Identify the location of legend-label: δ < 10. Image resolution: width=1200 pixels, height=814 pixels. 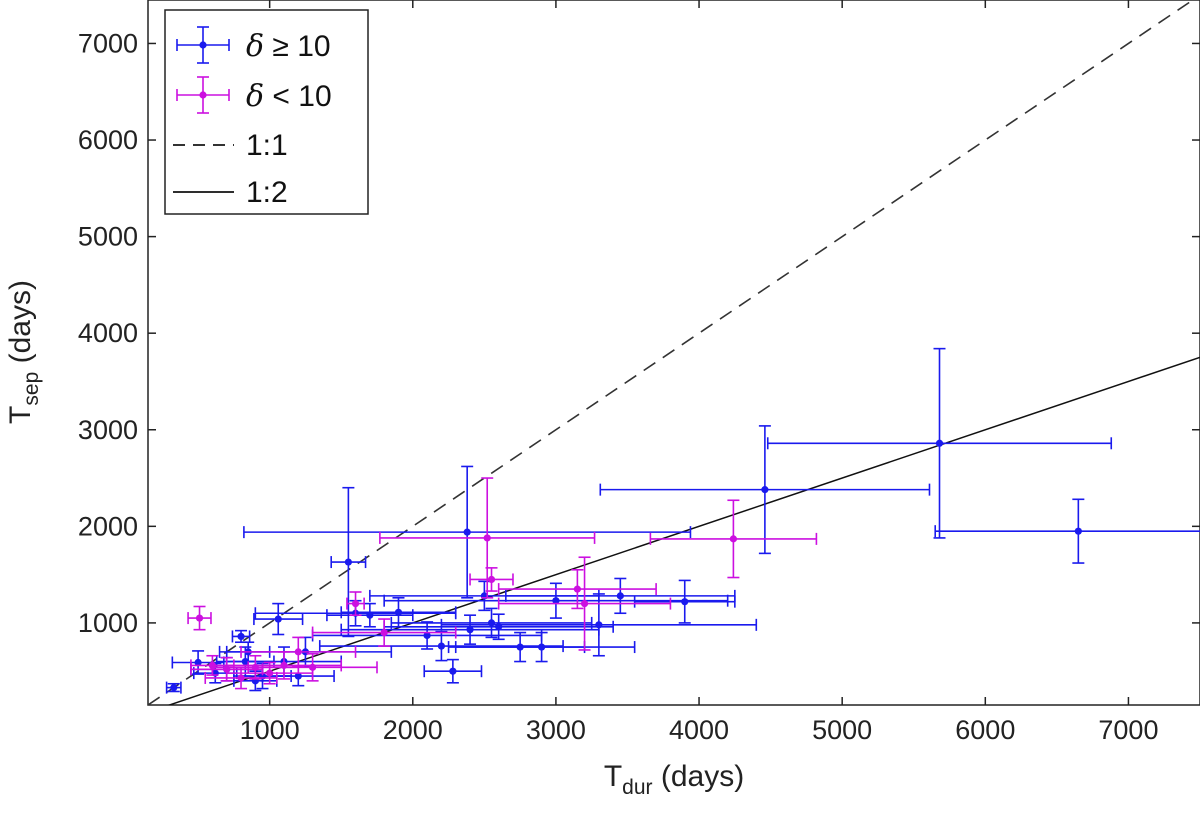
(289, 96).